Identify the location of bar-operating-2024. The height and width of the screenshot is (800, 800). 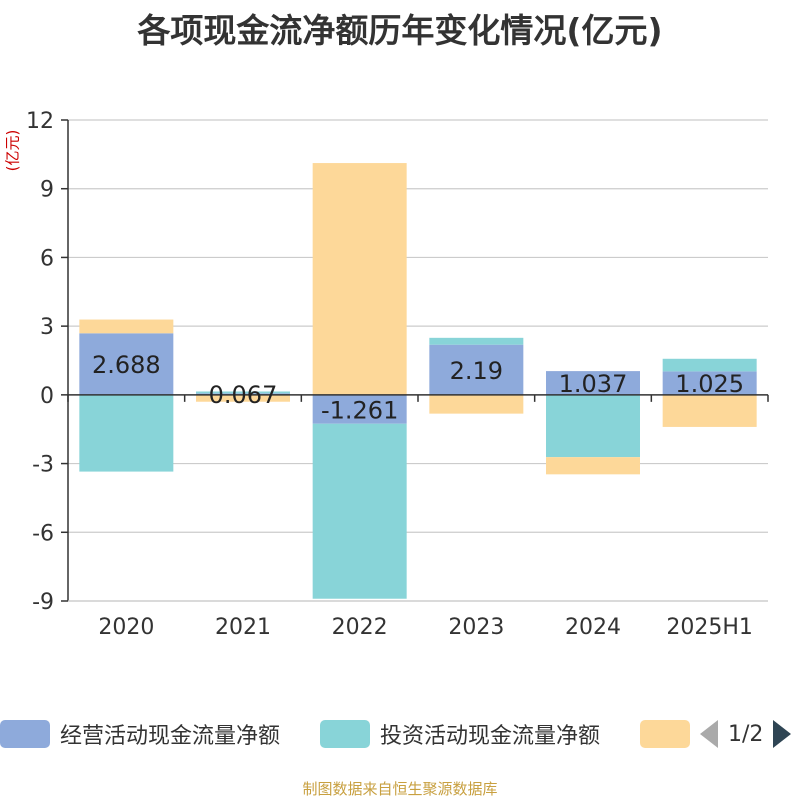
(593, 383).